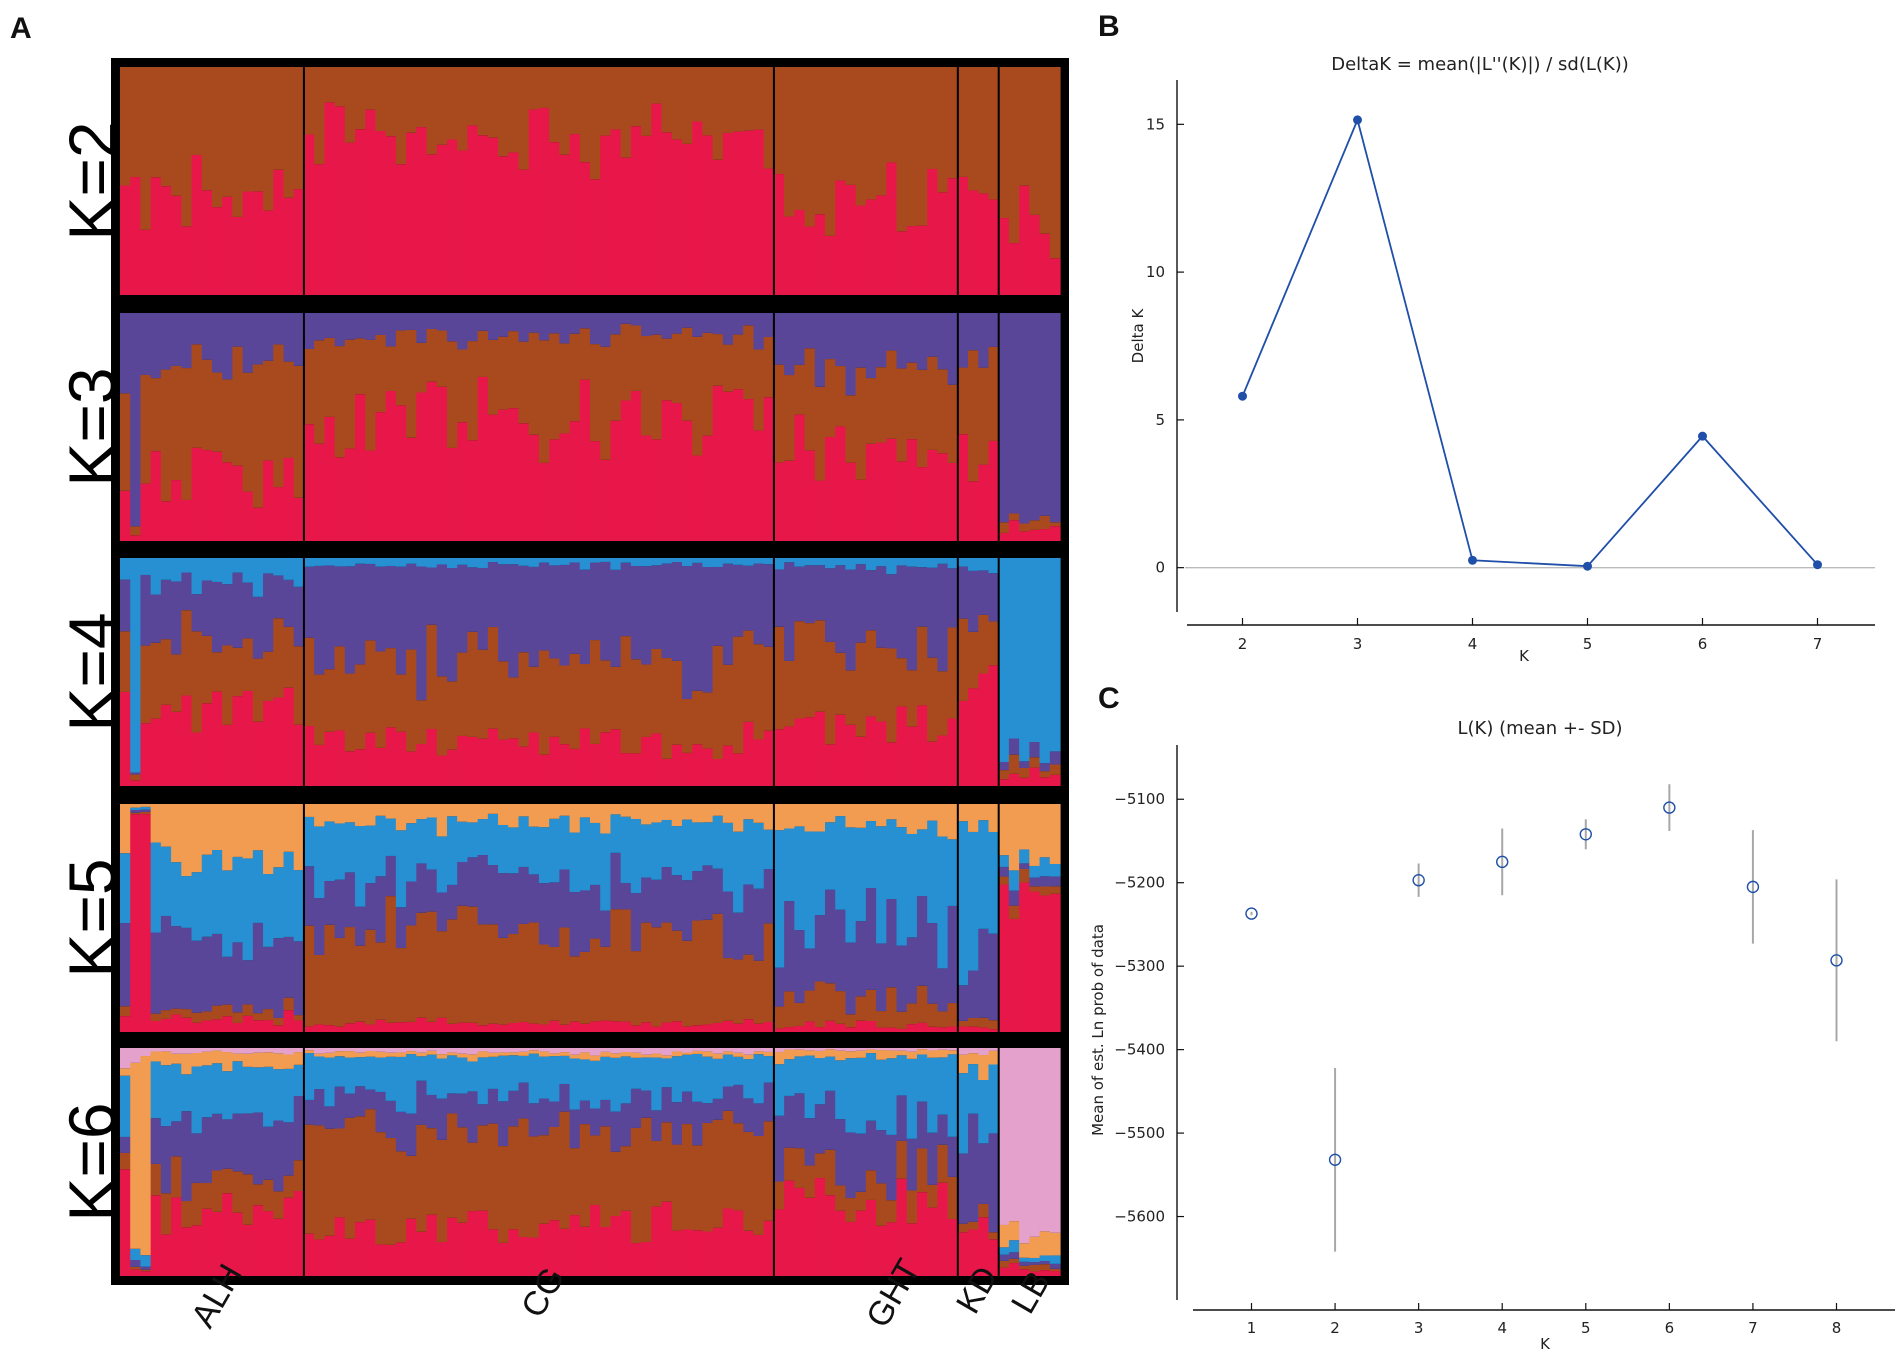  What do you see at coordinates (92, 1161) in the screenshot?
I see `k-label: K=6` at bounding box center [92, 1161].